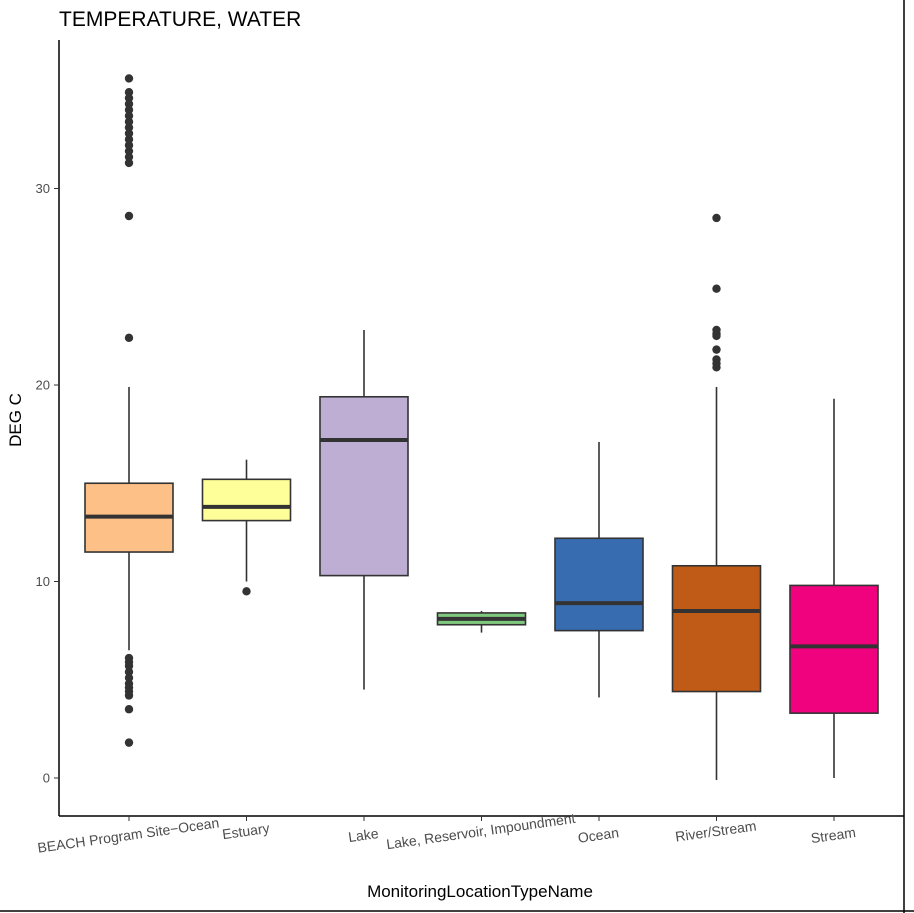 This screenshot has width=914, height=913. I want to click on x-category-label: Estuary, so click(245, 831).